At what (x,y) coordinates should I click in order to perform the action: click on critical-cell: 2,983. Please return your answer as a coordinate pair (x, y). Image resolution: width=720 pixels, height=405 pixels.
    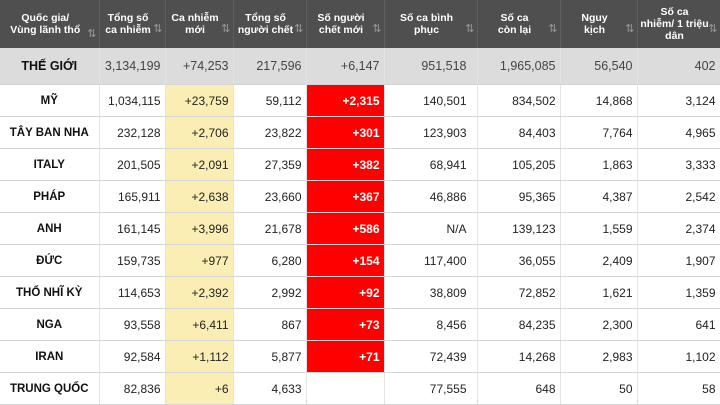
    Looking at the image, I should click on (599, 356).